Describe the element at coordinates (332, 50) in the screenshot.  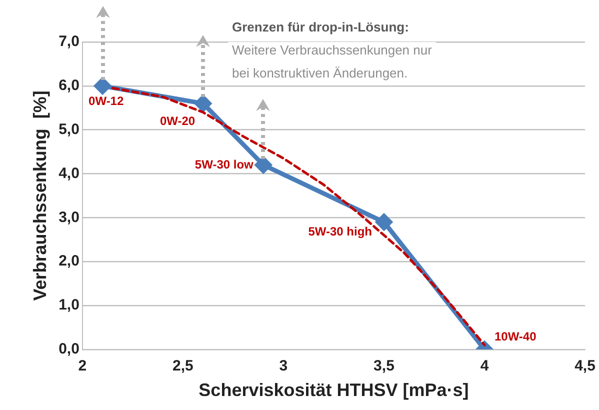
I see `annotation: Weitere Verbrauchssenkungen nur` at that location.